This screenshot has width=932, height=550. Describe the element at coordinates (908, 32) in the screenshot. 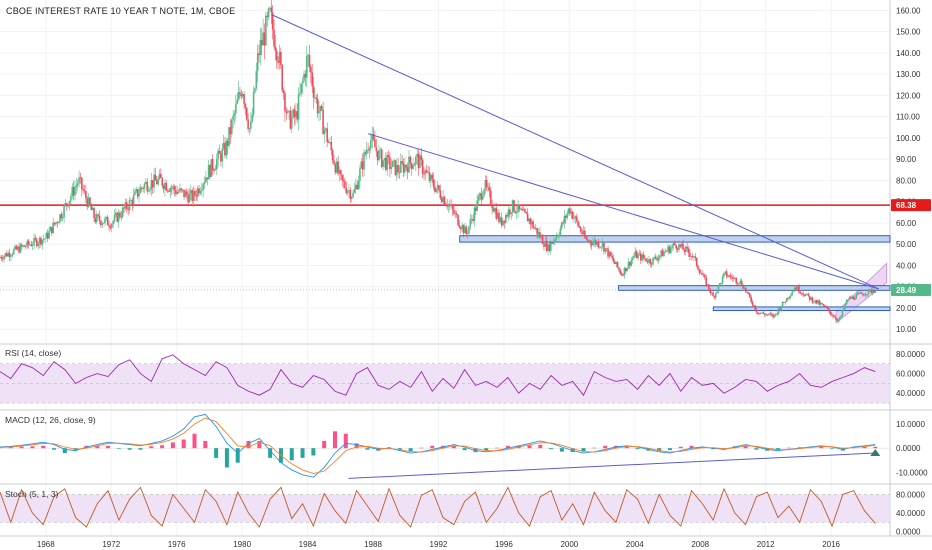

I see `y-tick-label: 150.00` at that location.